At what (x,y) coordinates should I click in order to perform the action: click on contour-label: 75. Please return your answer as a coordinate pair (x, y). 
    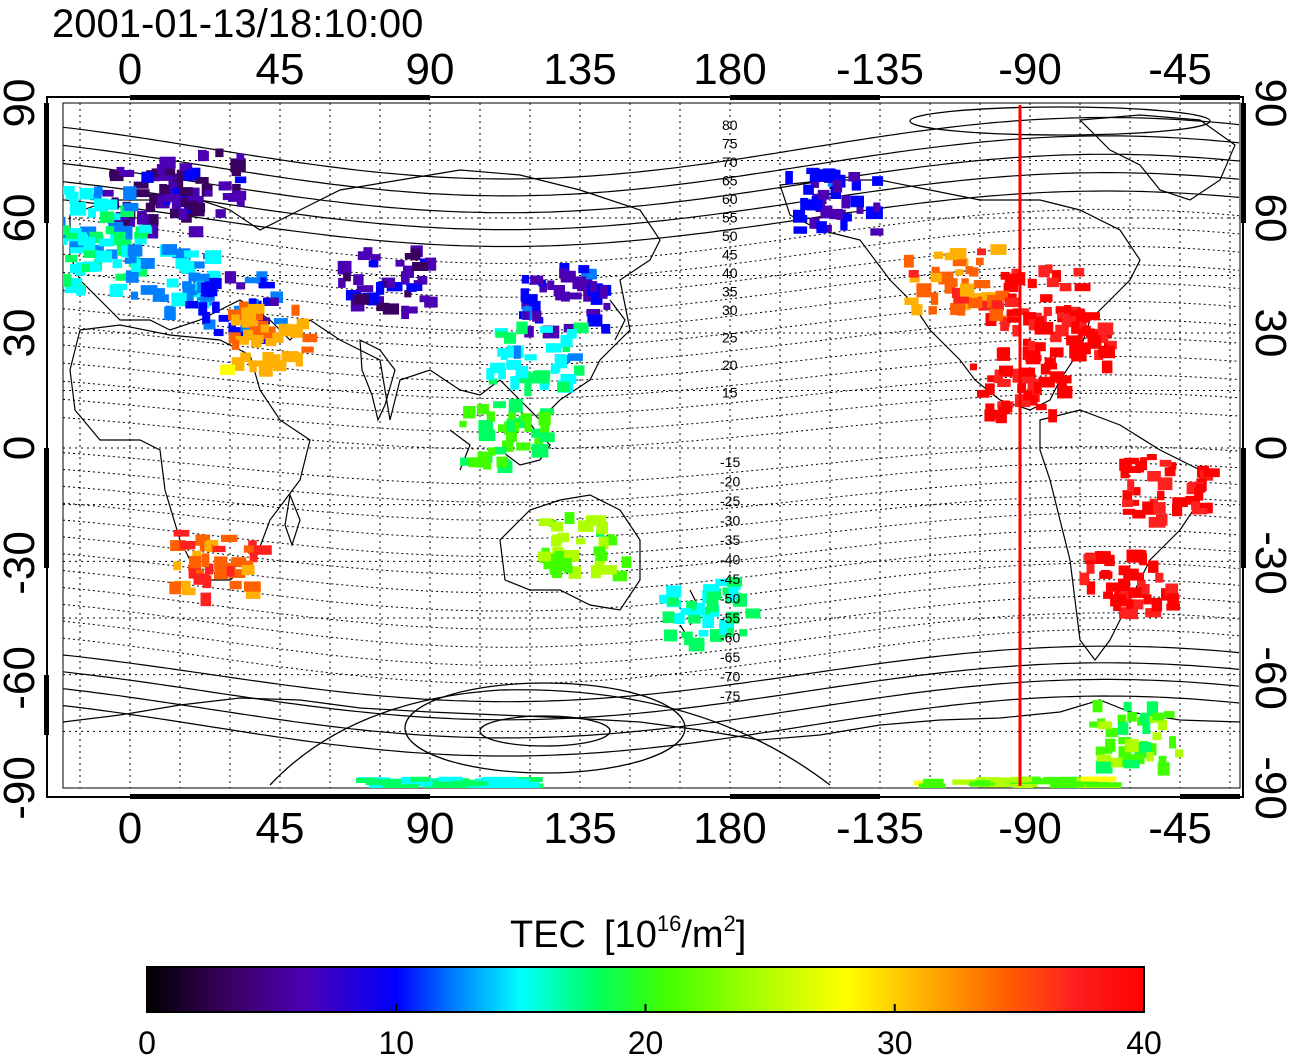
    Looking at the image, I should click on (730, 144).